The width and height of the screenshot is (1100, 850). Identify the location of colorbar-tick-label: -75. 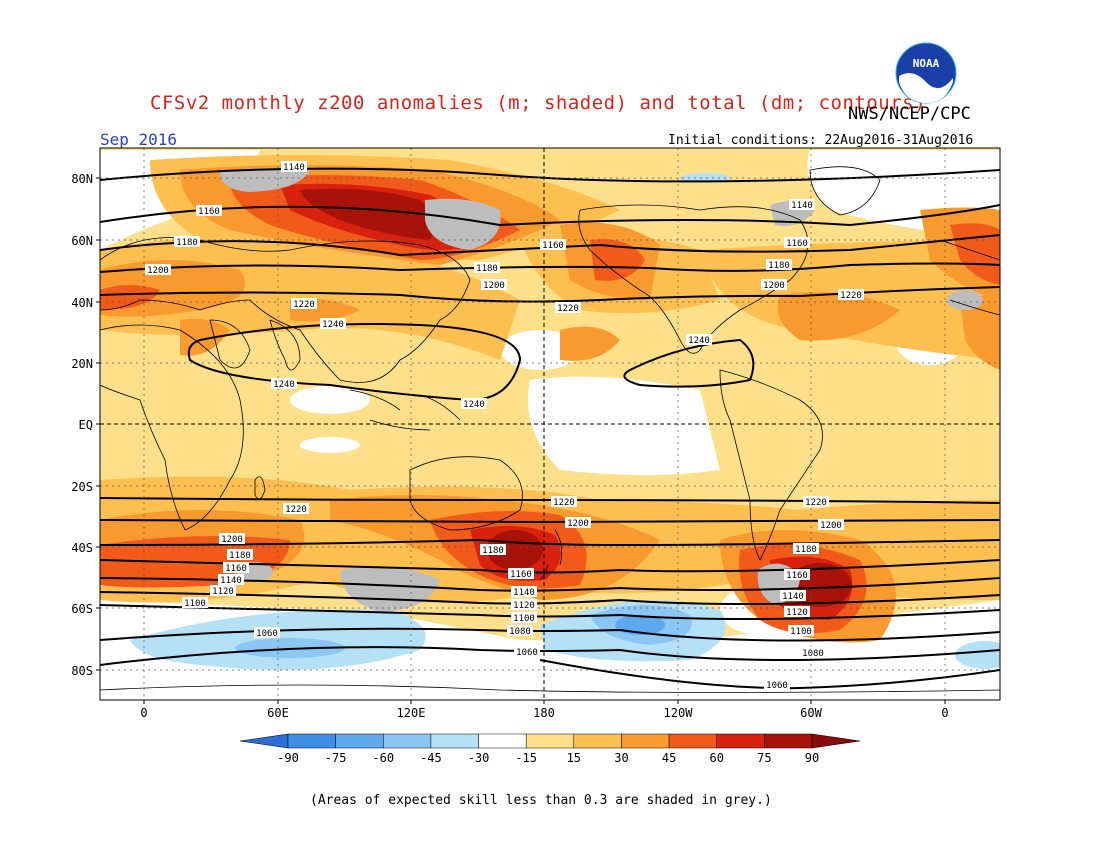
(336, 758).